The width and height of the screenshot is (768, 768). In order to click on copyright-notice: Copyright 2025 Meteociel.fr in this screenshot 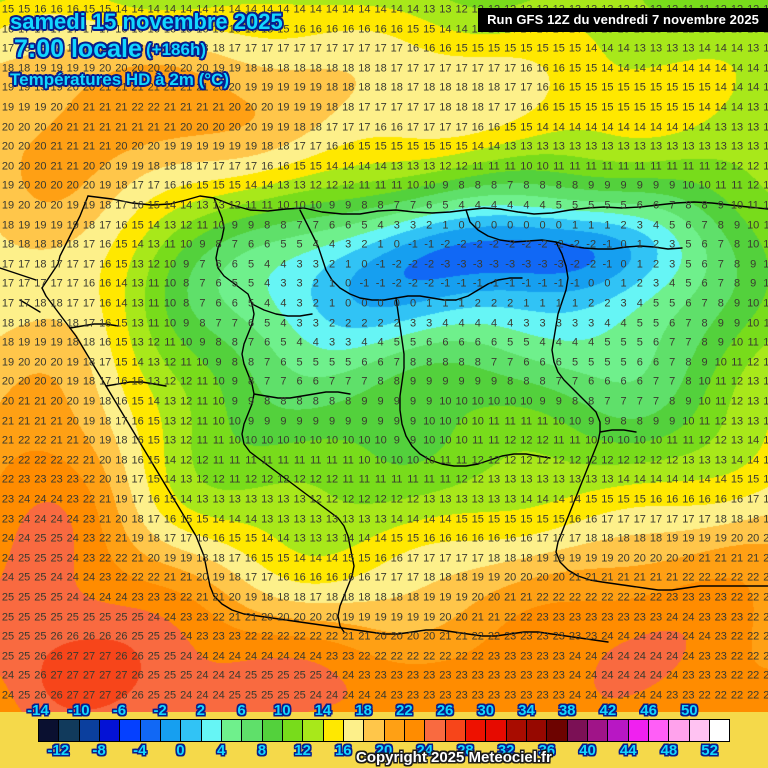, I will do `click(454, 757)`.